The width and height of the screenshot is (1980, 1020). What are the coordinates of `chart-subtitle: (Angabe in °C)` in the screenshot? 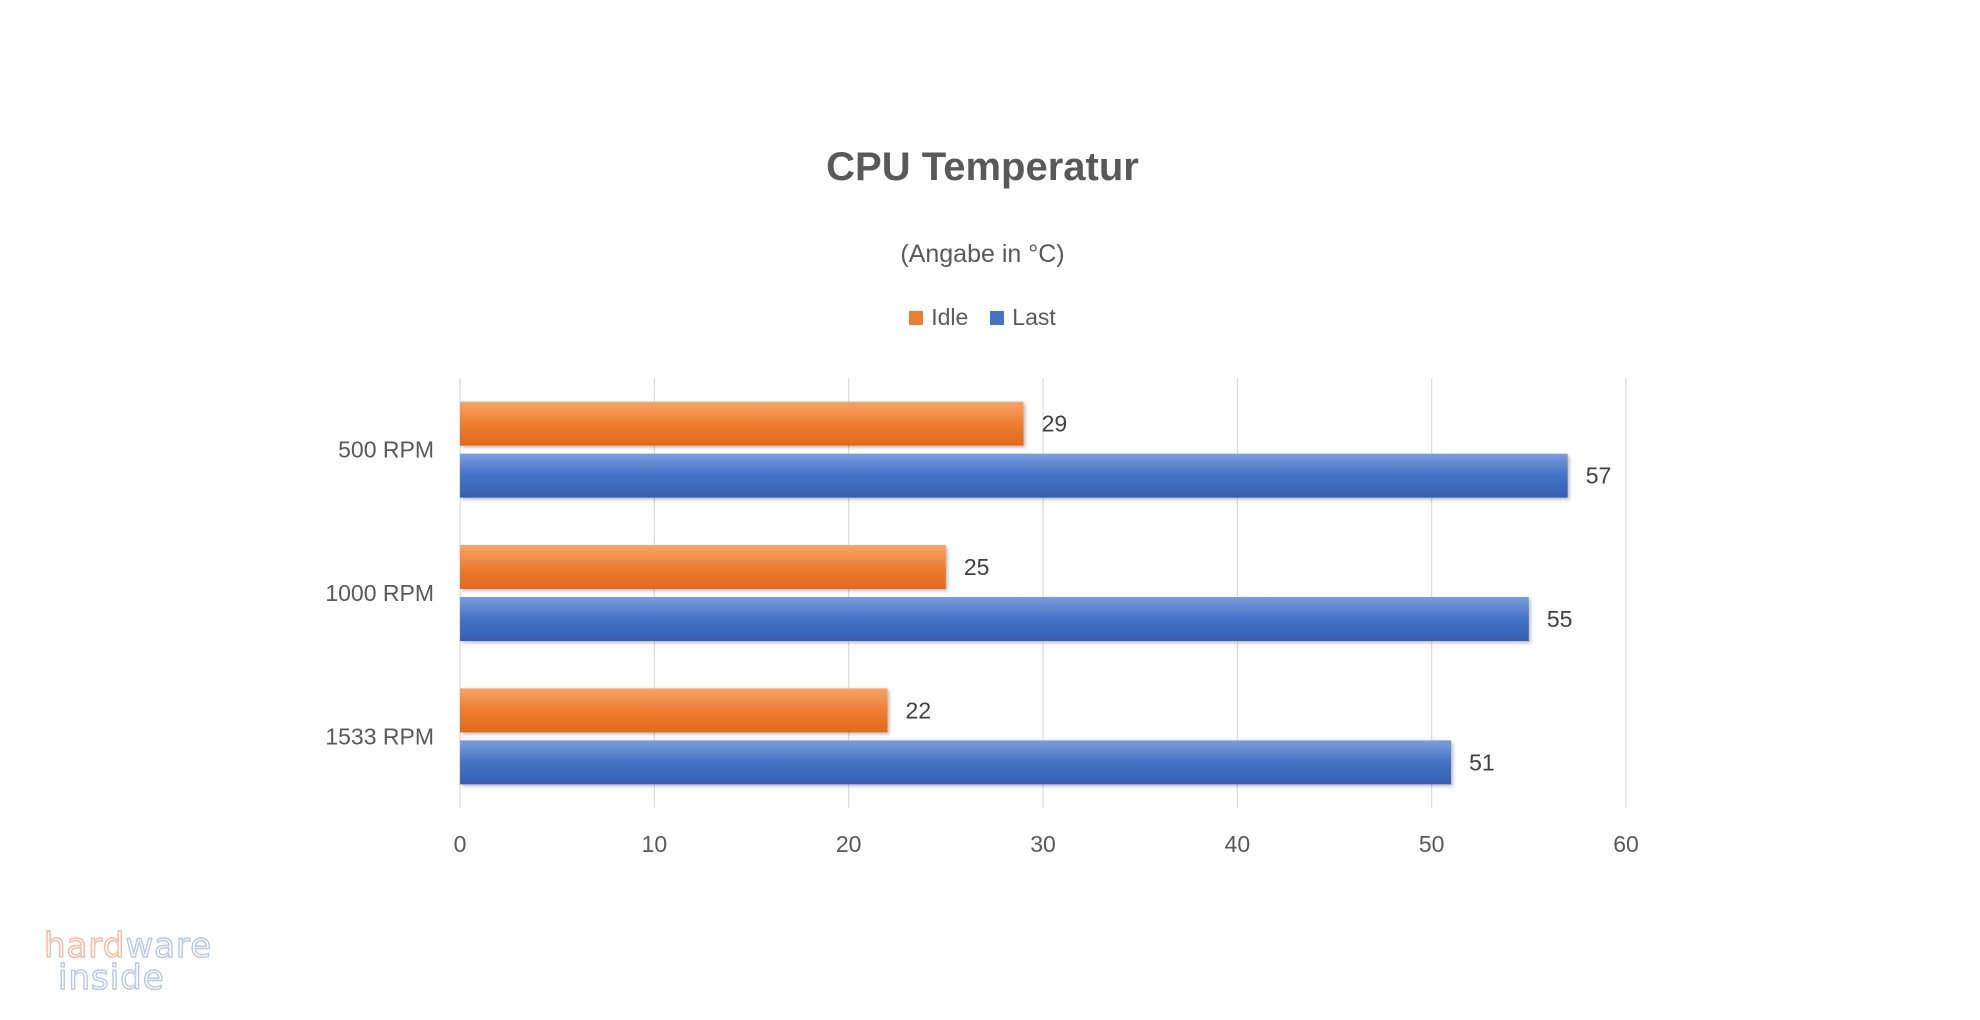 It's located at (982, 254).